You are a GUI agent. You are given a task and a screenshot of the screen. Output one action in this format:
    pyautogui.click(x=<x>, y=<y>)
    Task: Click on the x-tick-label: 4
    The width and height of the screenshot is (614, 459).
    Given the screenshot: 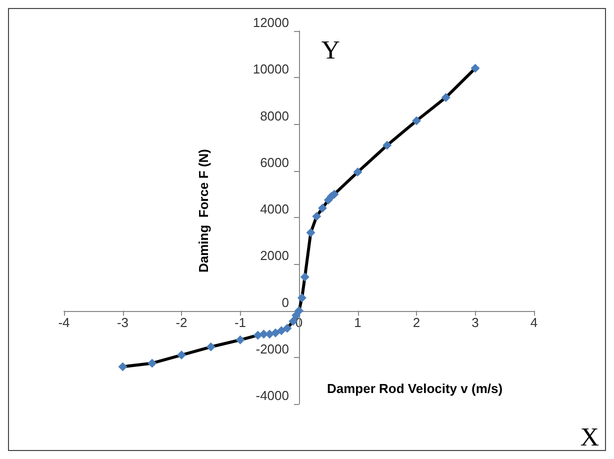 What is the action you would take?
    pyautogui.click(x=534, y=322)
    